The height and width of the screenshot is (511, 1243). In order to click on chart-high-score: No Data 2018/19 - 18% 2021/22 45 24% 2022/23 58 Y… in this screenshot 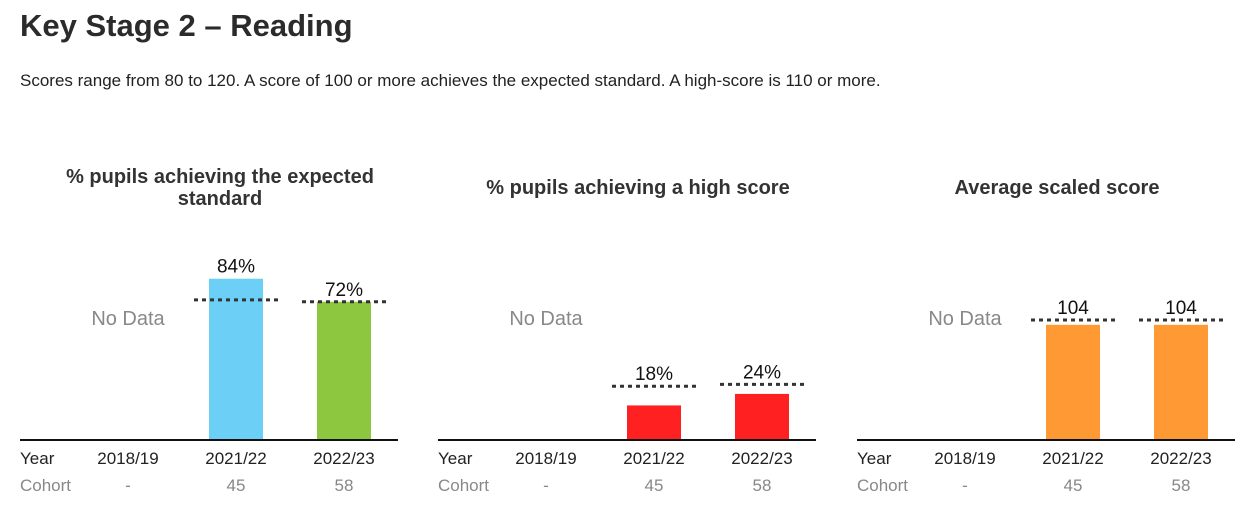, I will do `click(627, 401)`.